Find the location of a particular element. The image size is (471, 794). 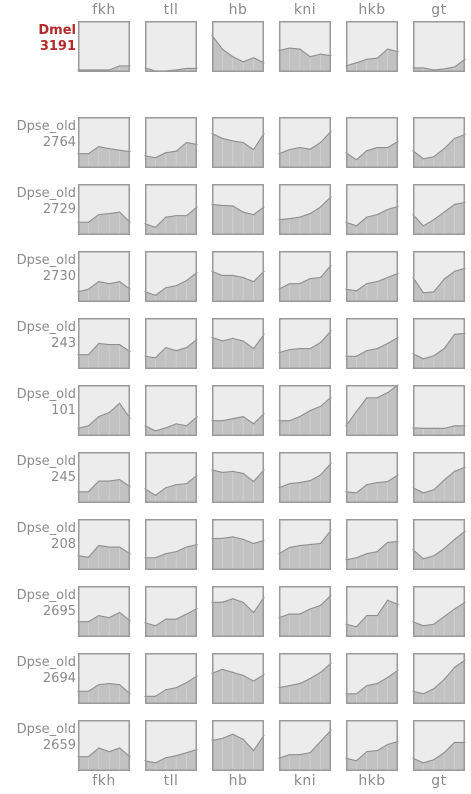

panel-3191-hb is located at coordinates (238, 46).